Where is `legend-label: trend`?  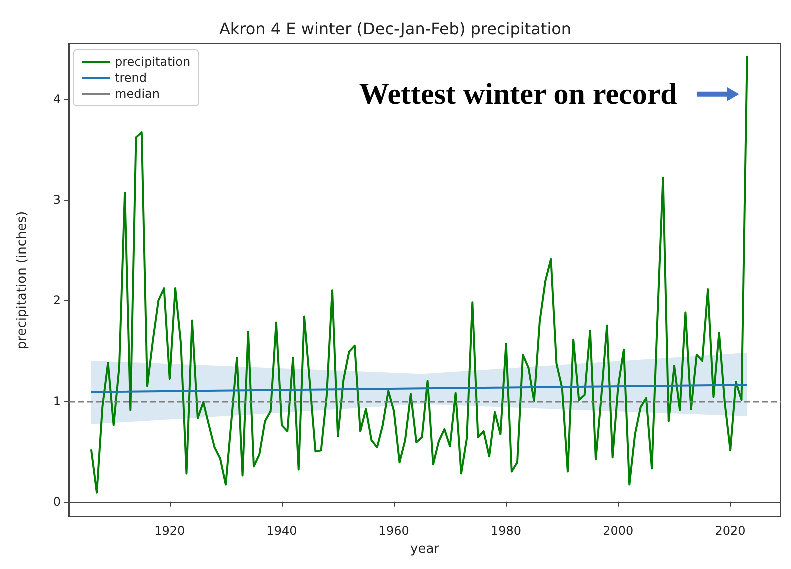
legend-label: trend is located at coordinates (131, 78).